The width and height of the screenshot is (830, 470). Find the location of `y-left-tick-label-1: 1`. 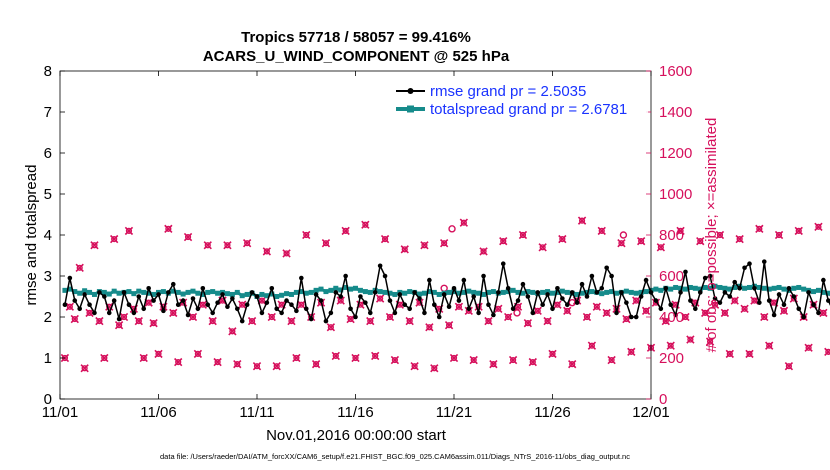

y-left-tick-label-1: 1 is located at coordinates (48, 358).